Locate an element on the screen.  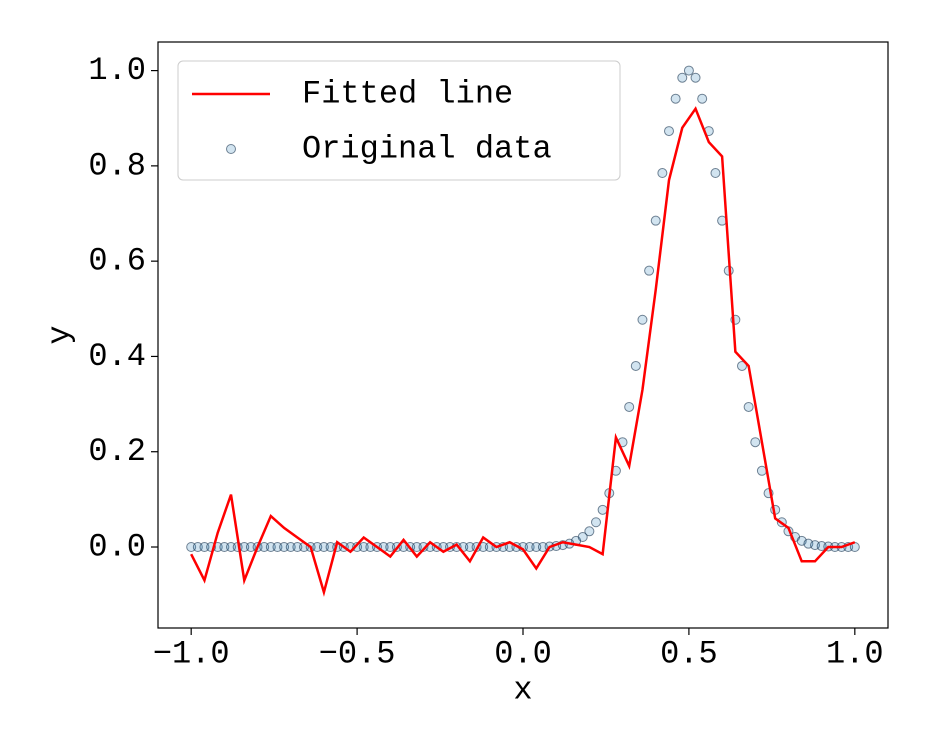
x-tick-label: 1.0 is located at coordinates (855, 653).